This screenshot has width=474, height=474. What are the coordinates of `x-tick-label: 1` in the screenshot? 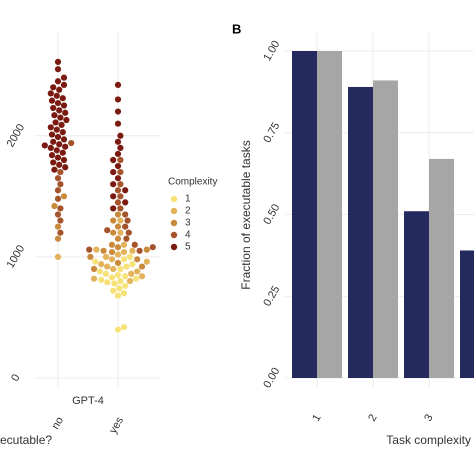 It's located at (316, 417).